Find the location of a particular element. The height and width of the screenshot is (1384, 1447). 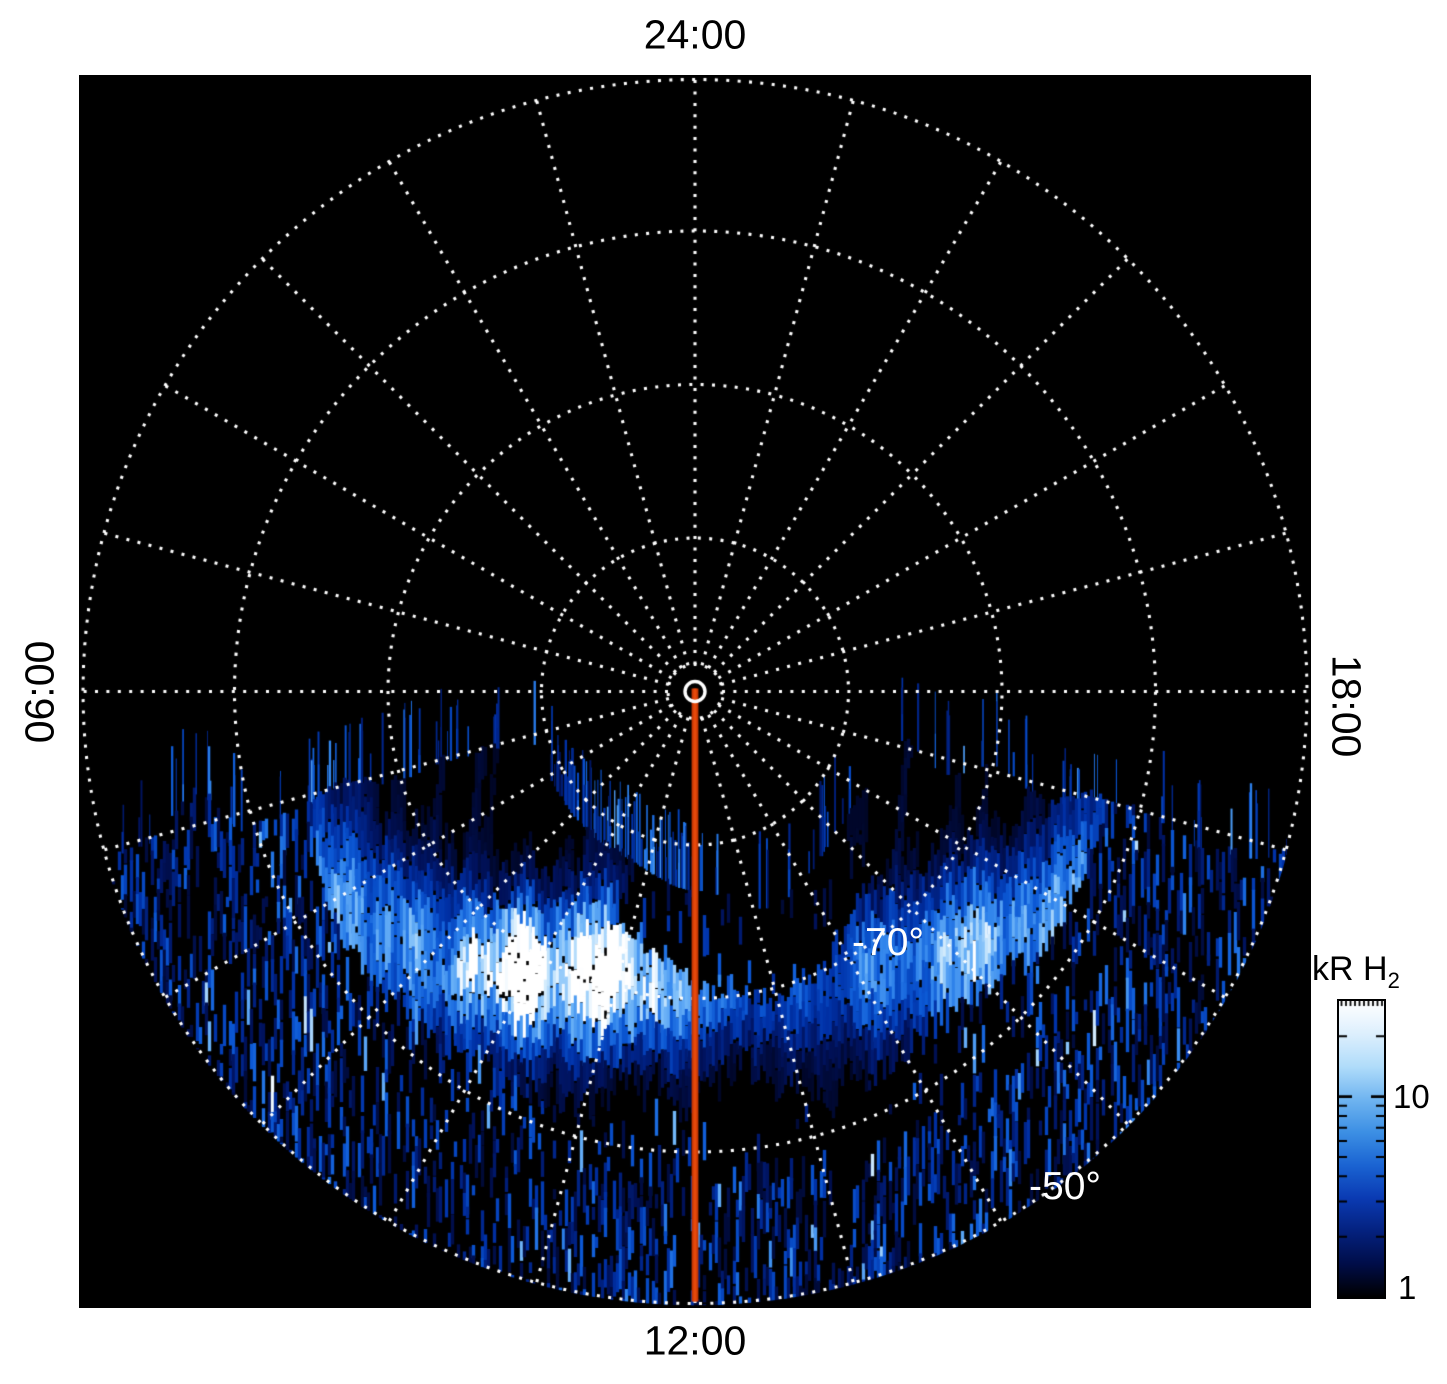

colorbar-tick-label-1: 1 is located at coordinates (1407, 1287).